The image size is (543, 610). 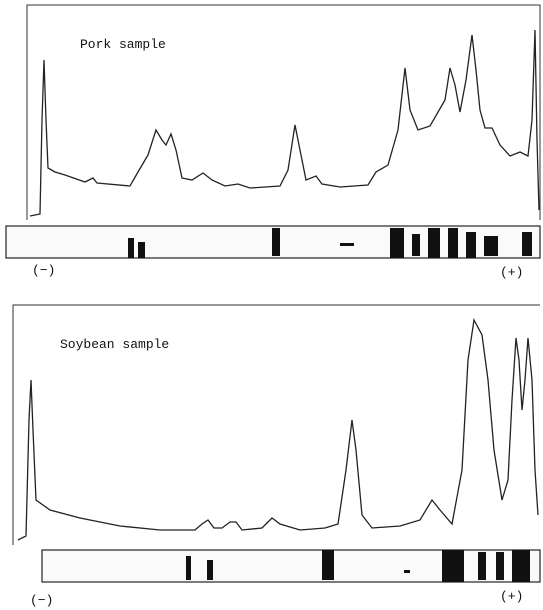 I want to click on panel-title: Soybean sample, so click(x=114, y=344).